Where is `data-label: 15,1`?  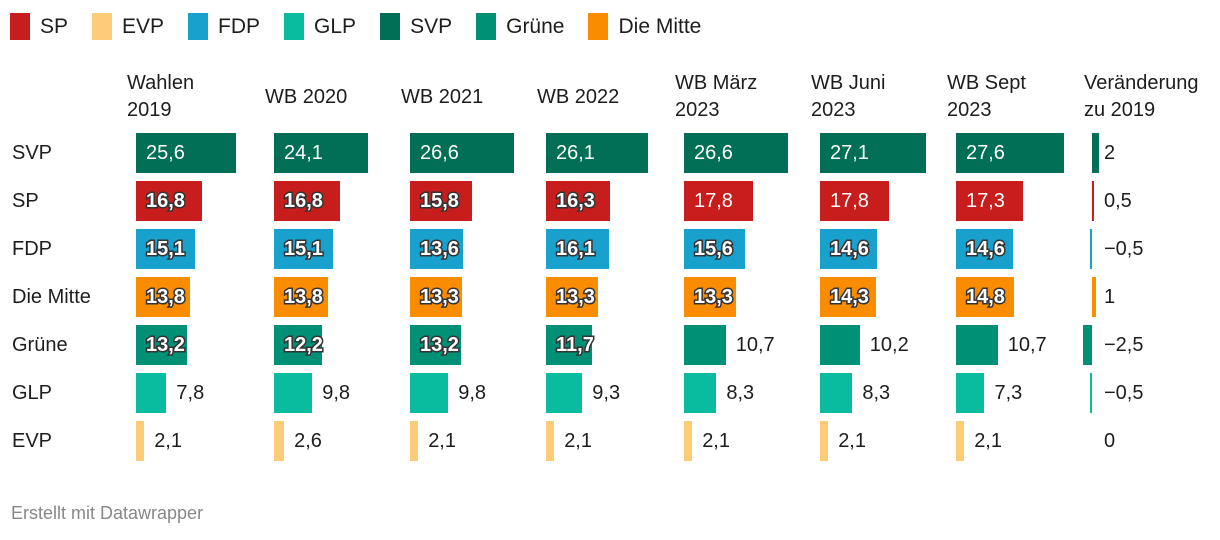 data-label: 15,1 is located at coordinates (304, 249).